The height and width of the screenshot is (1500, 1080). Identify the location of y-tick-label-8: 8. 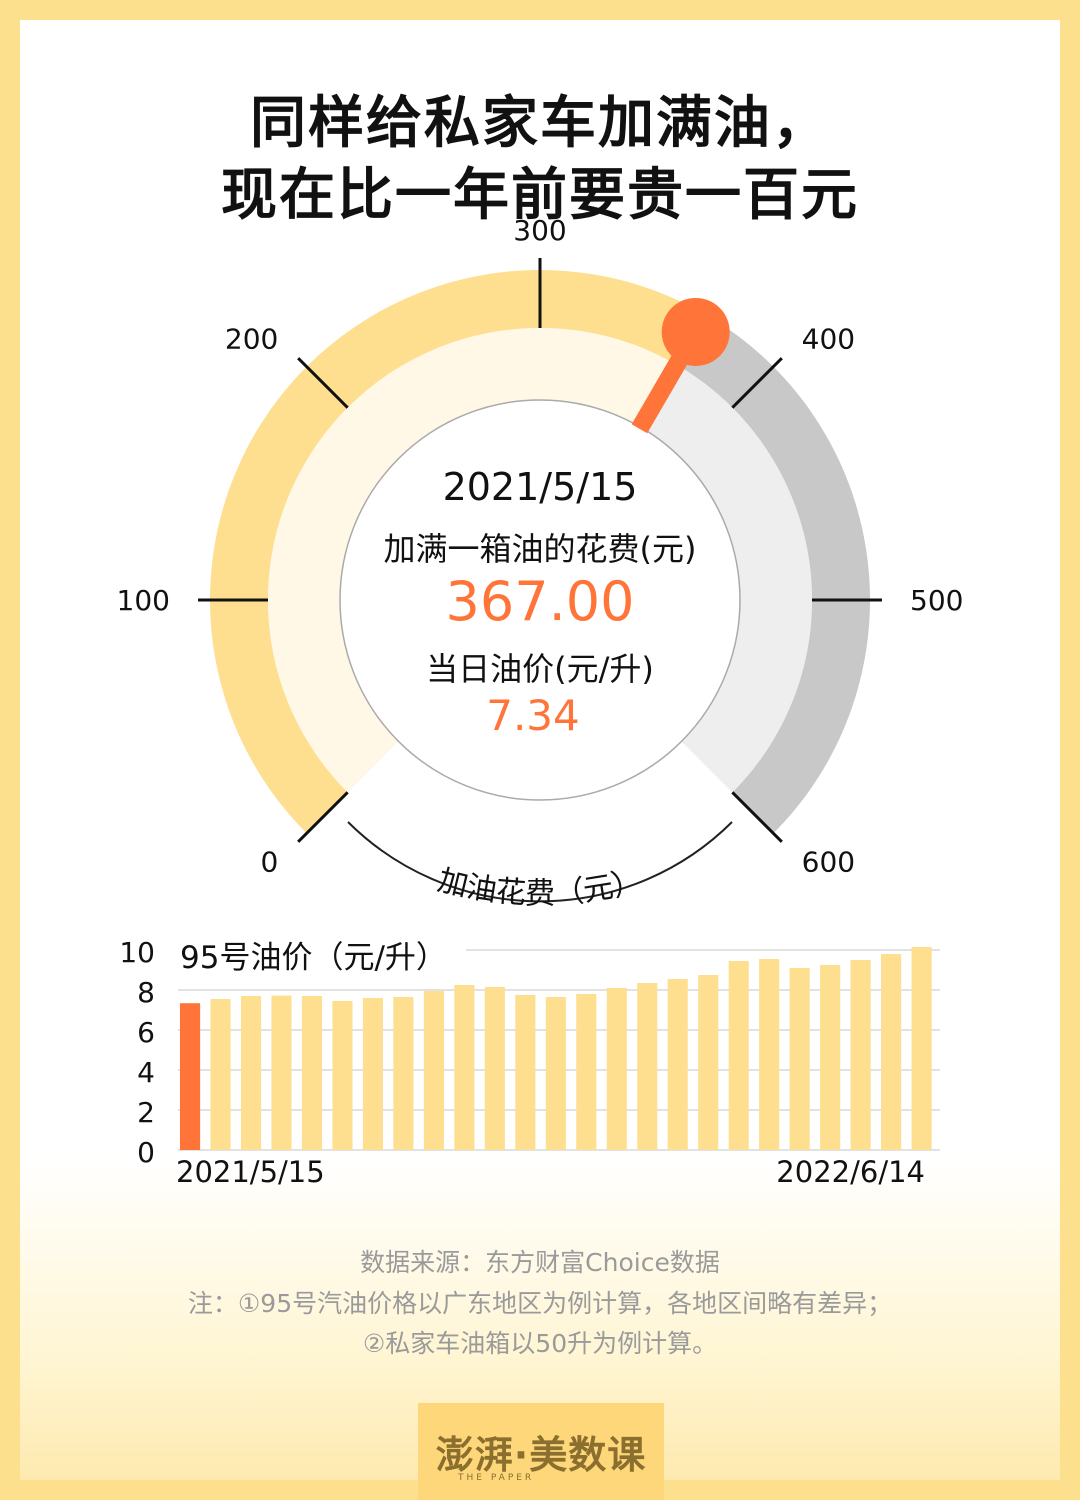
(146, 992).